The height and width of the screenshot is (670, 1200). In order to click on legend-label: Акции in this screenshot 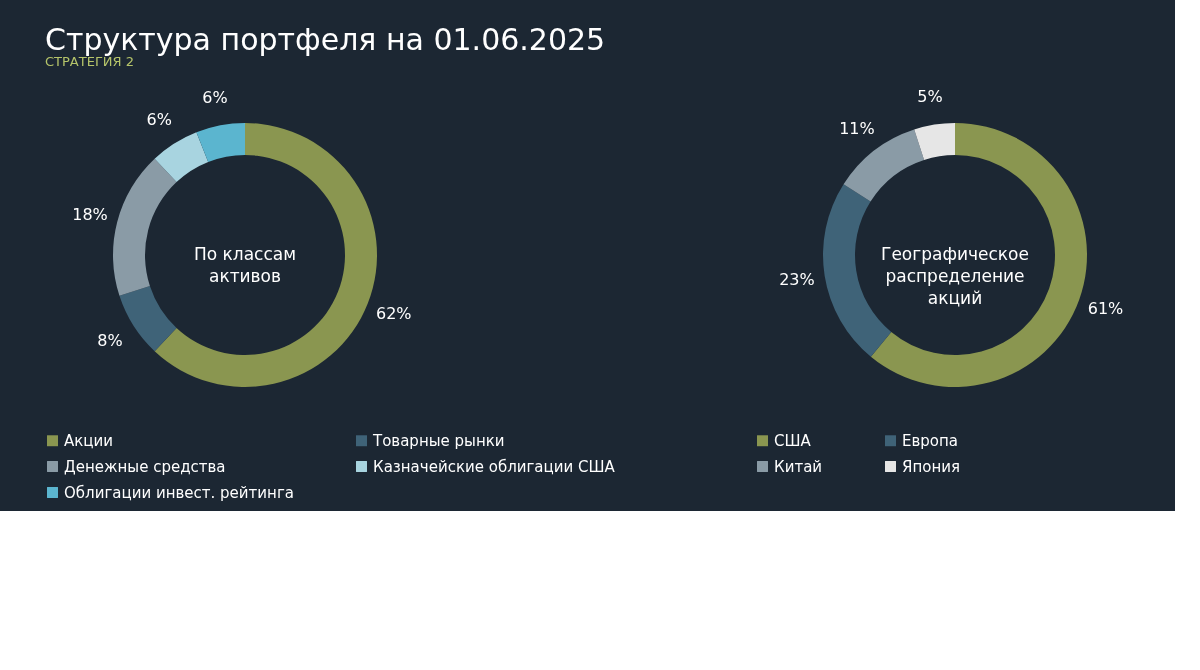, I will do `click(89, 440)`.